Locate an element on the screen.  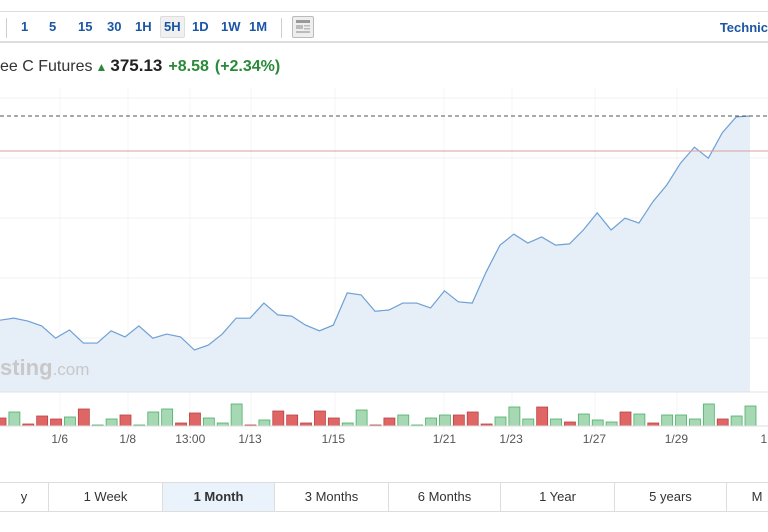
x-tick-label: 13:00 is located at coordinates (190, 439).